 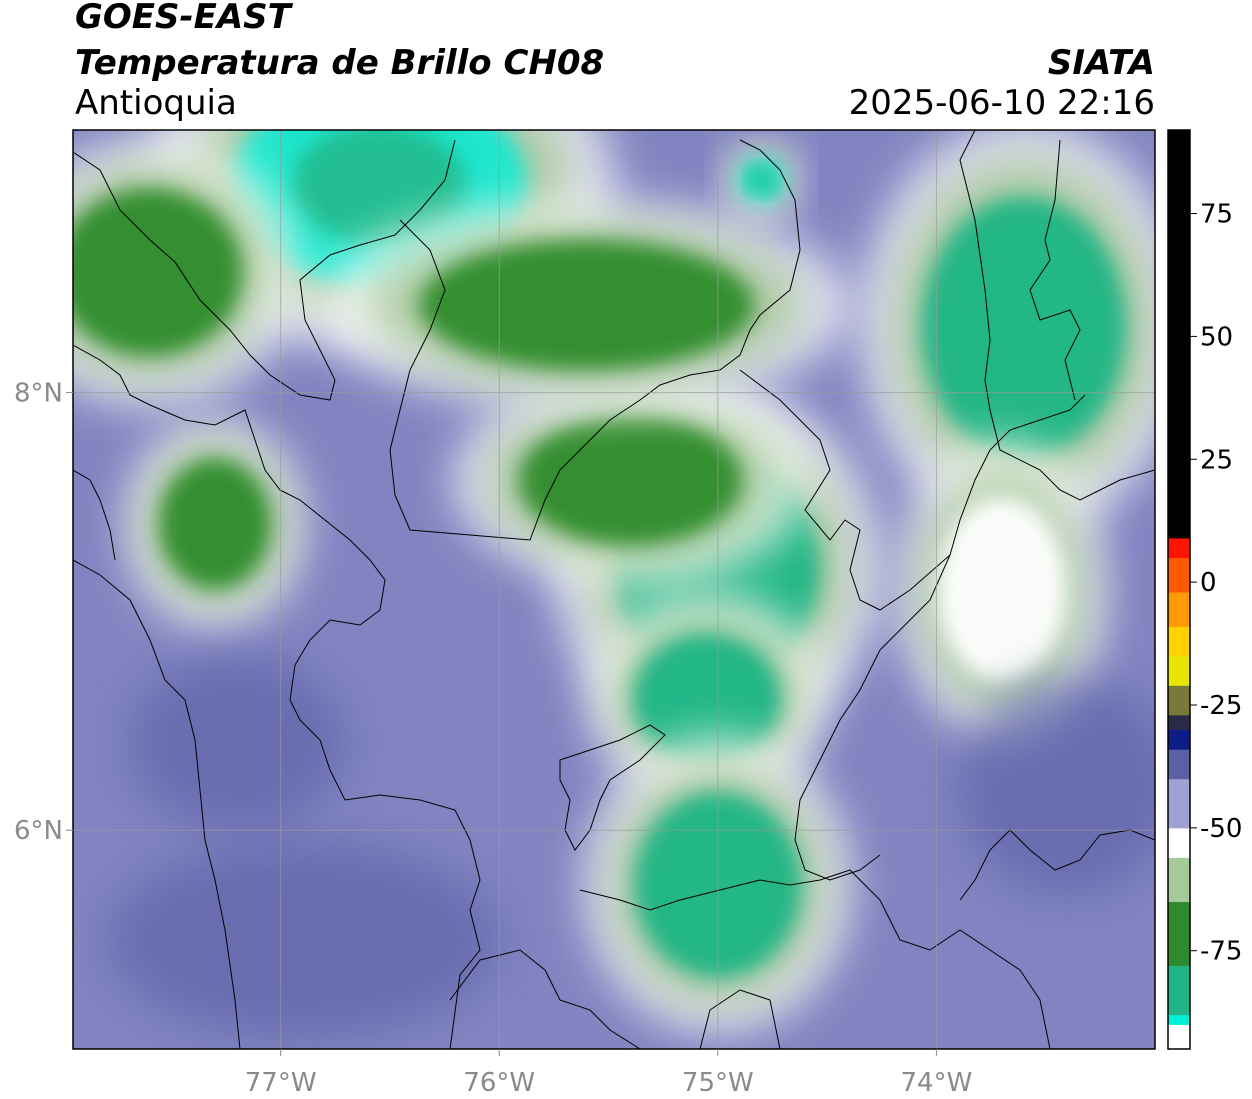 What do you see at coordinates (499, 1083) in the screenshot?
I see `lon-tick-label: 76°W` at bounding box center [499, 1083].